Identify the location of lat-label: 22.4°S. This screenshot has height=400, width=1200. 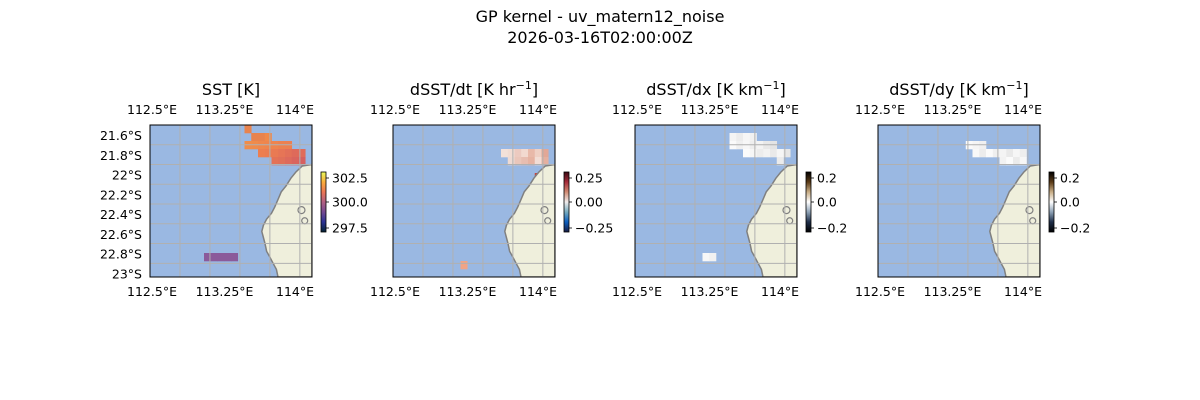
(121, 214).